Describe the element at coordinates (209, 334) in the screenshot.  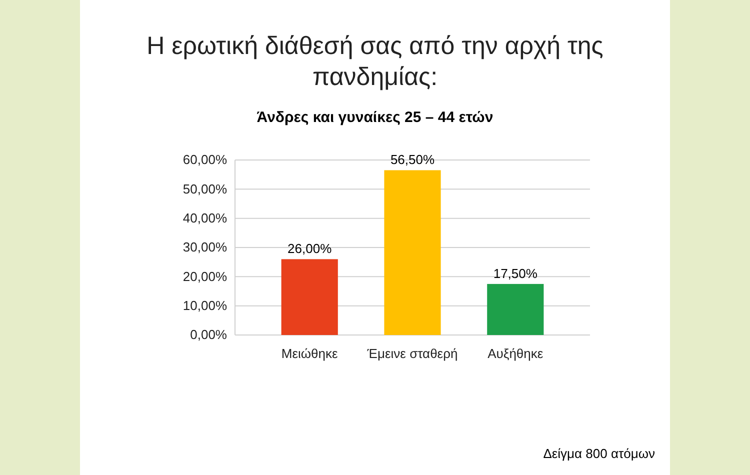
I see `y-tick-label: 0,00%` at that location.